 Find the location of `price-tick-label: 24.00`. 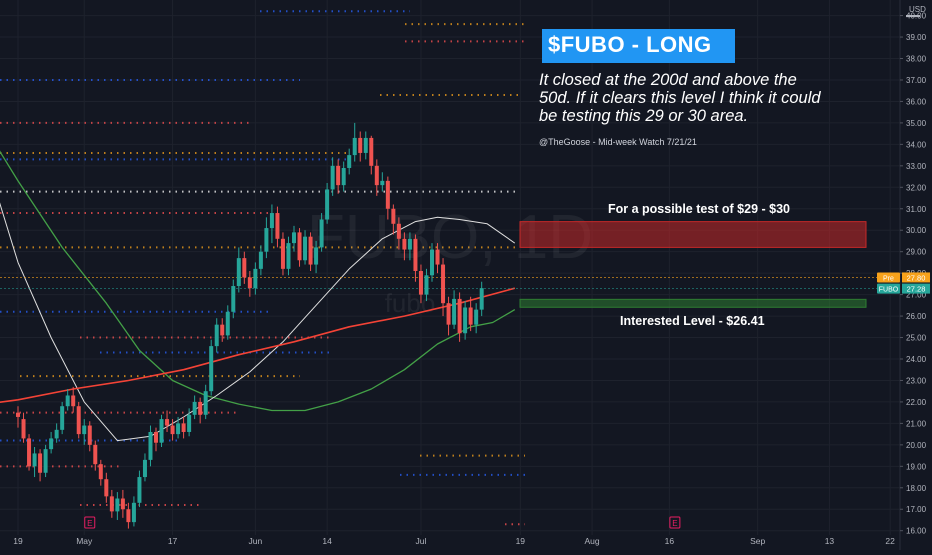

price-tick-label: 24.00 is located at coordinates (916, 359).